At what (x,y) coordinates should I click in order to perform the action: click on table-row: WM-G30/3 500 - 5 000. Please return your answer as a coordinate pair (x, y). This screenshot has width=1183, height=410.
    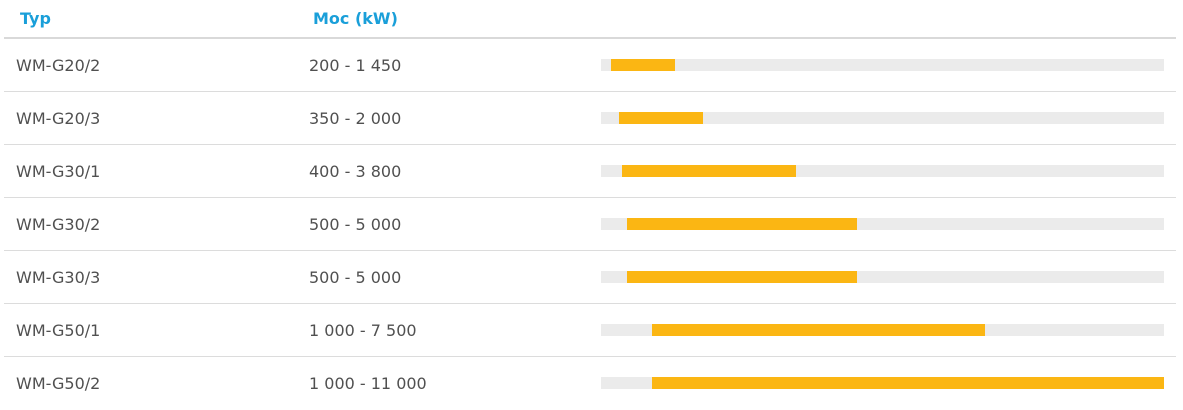
    Looking at the image, I should click on (590, 277).